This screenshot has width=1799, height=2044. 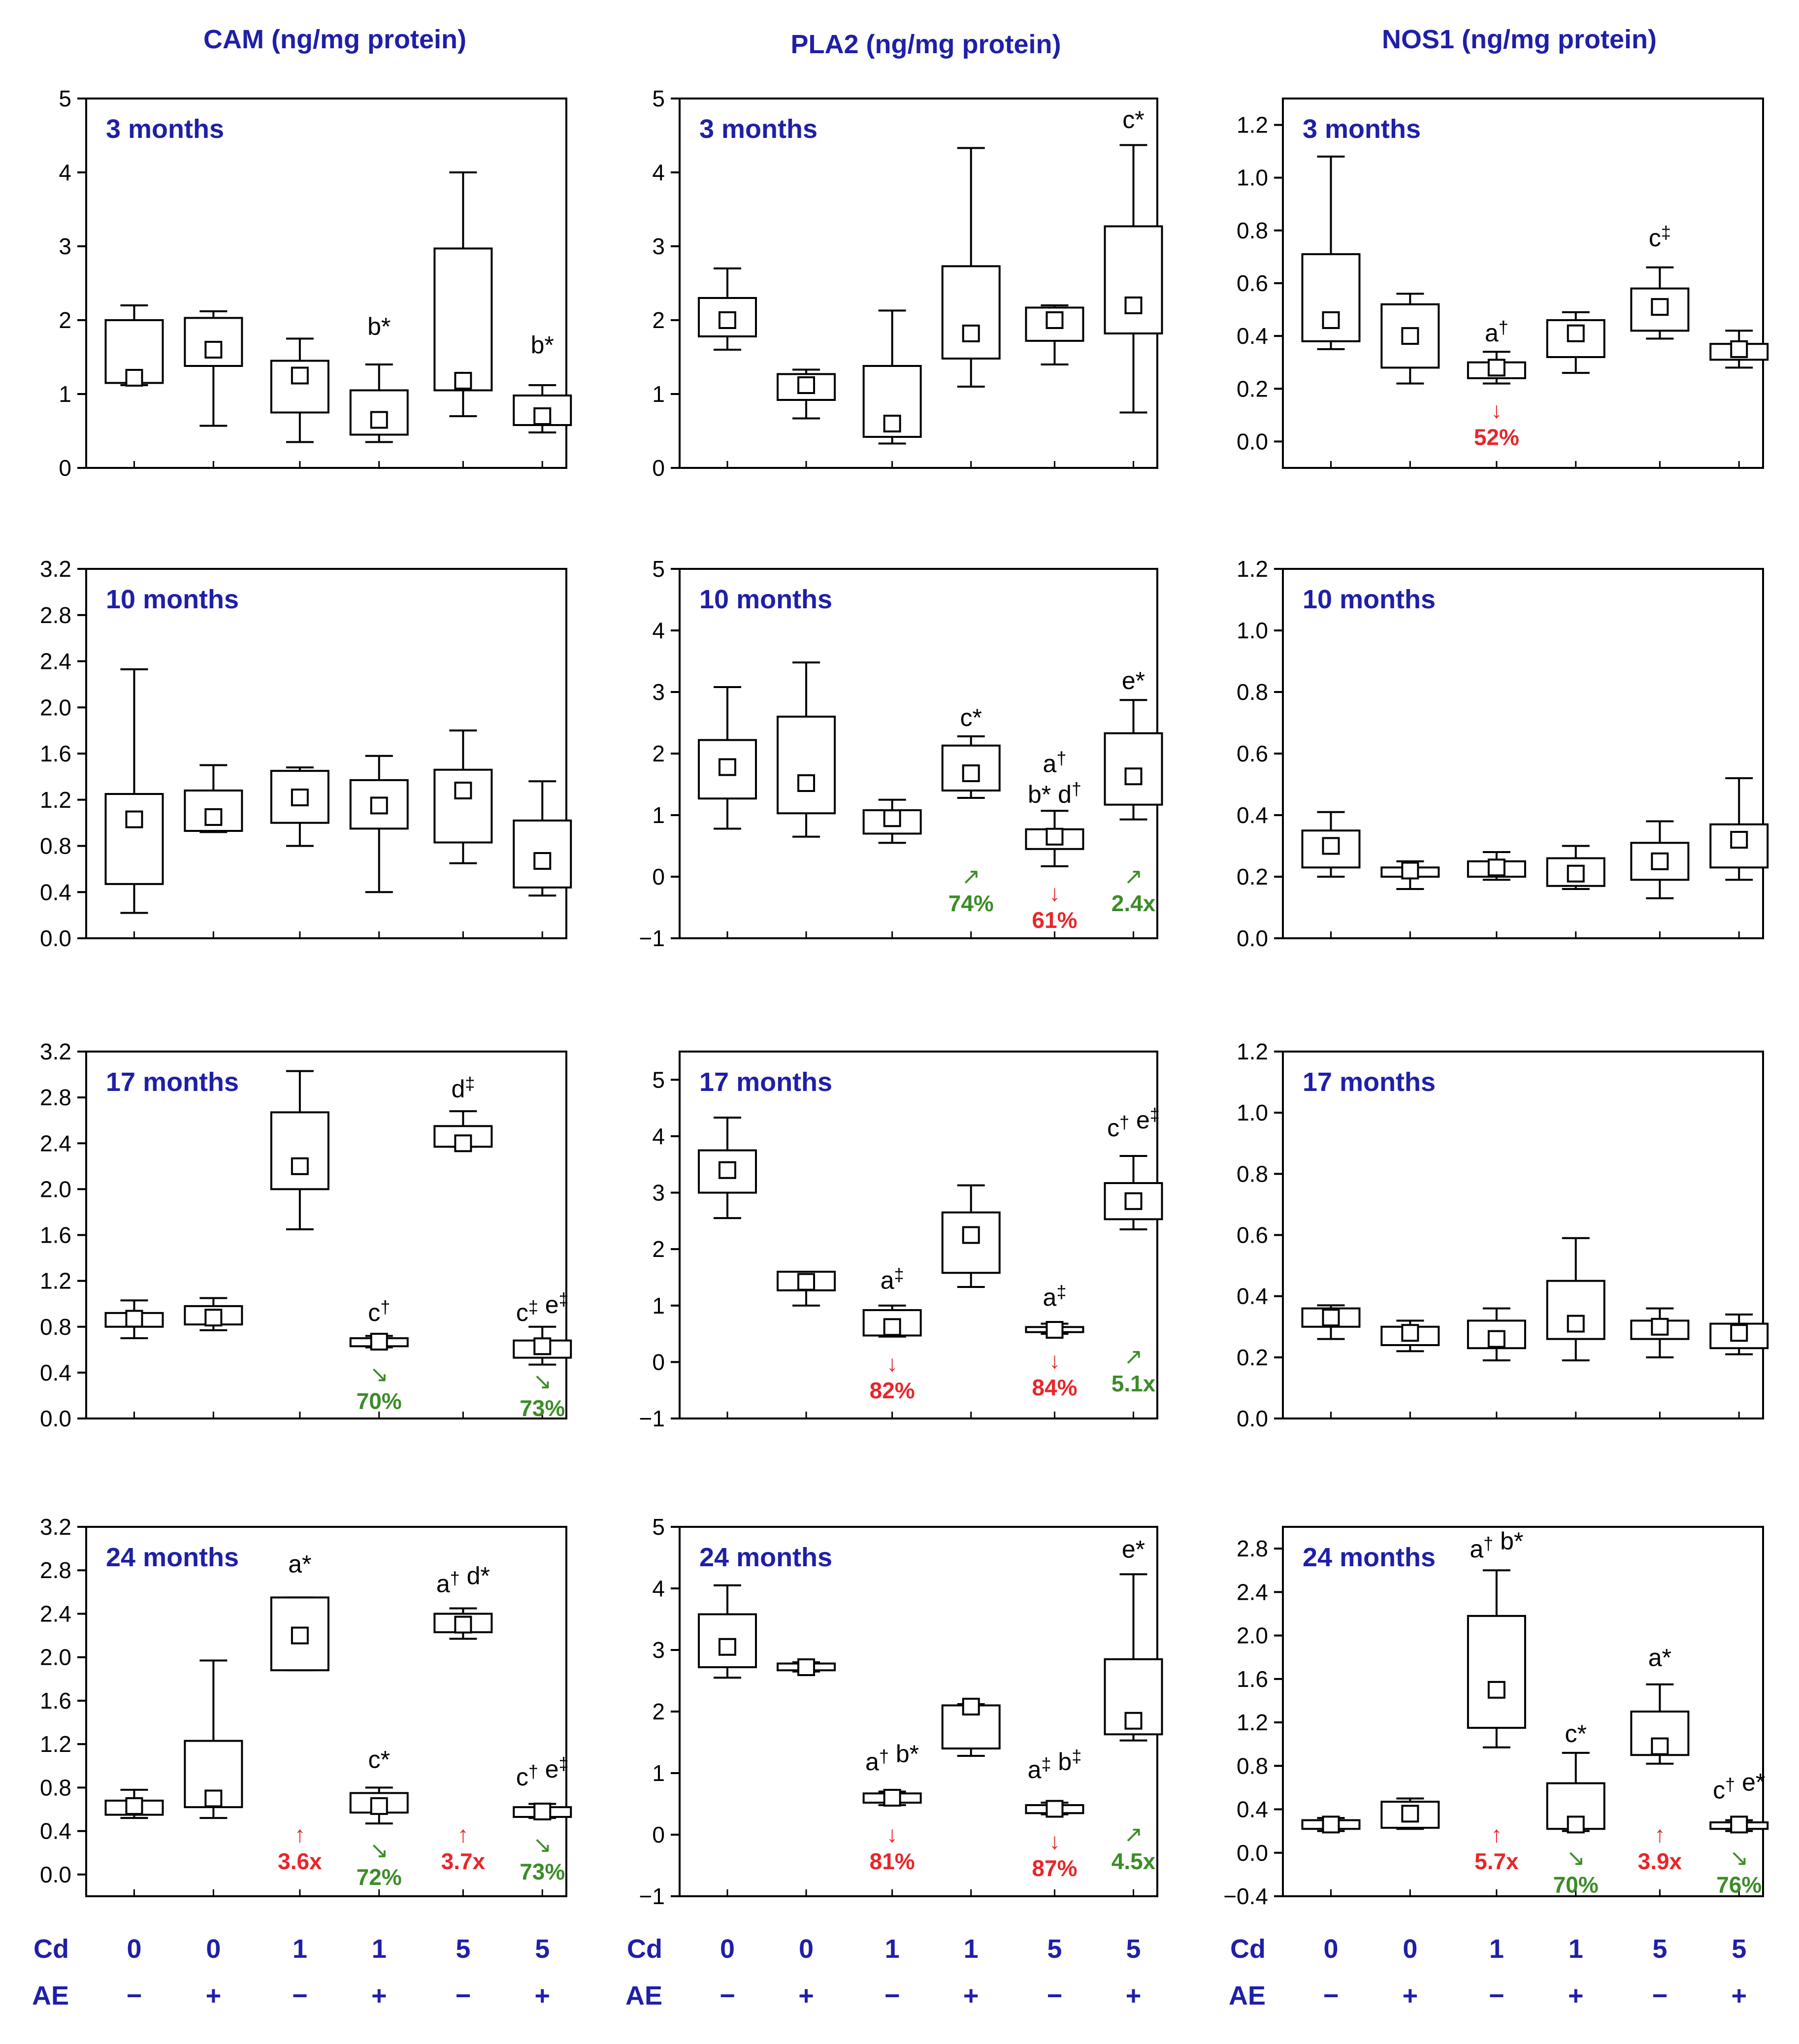 I want to click on change-arrow-icon: ↘, so click(x=542, y=1381).